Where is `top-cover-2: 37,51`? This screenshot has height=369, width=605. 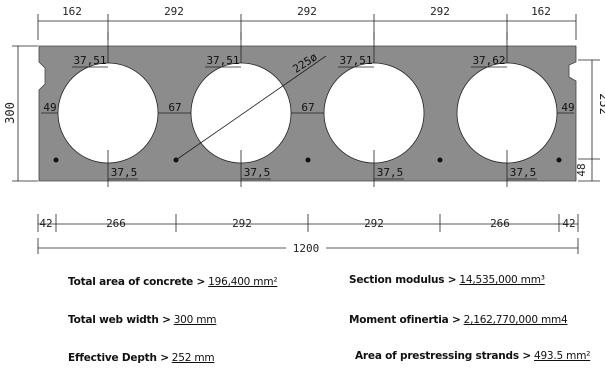
top-cover-2: 37,51 is located at coordinates (222, 60).